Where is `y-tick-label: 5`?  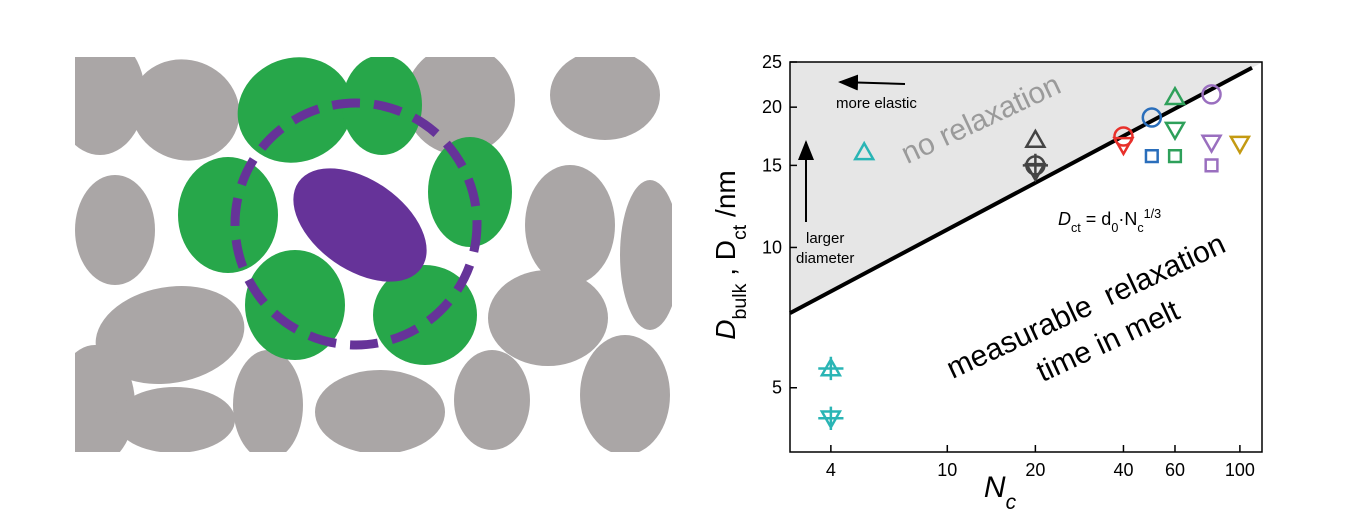 y-tick-label: 5 is located at coordinates (777, 388).